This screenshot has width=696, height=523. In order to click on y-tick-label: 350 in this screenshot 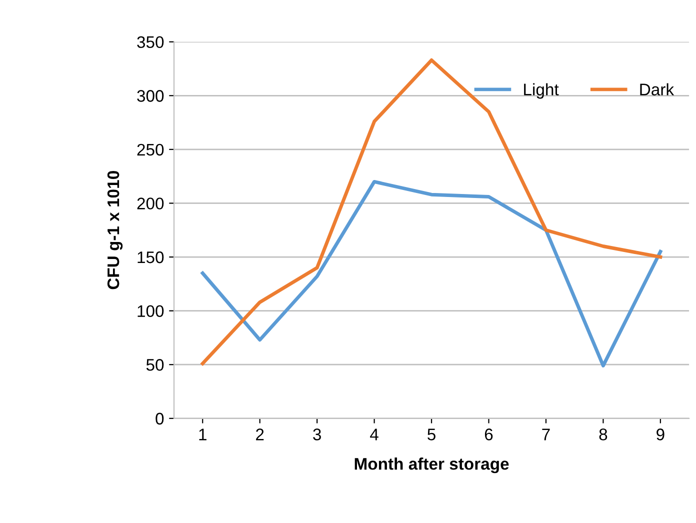, I will do `click(150, 42)`.